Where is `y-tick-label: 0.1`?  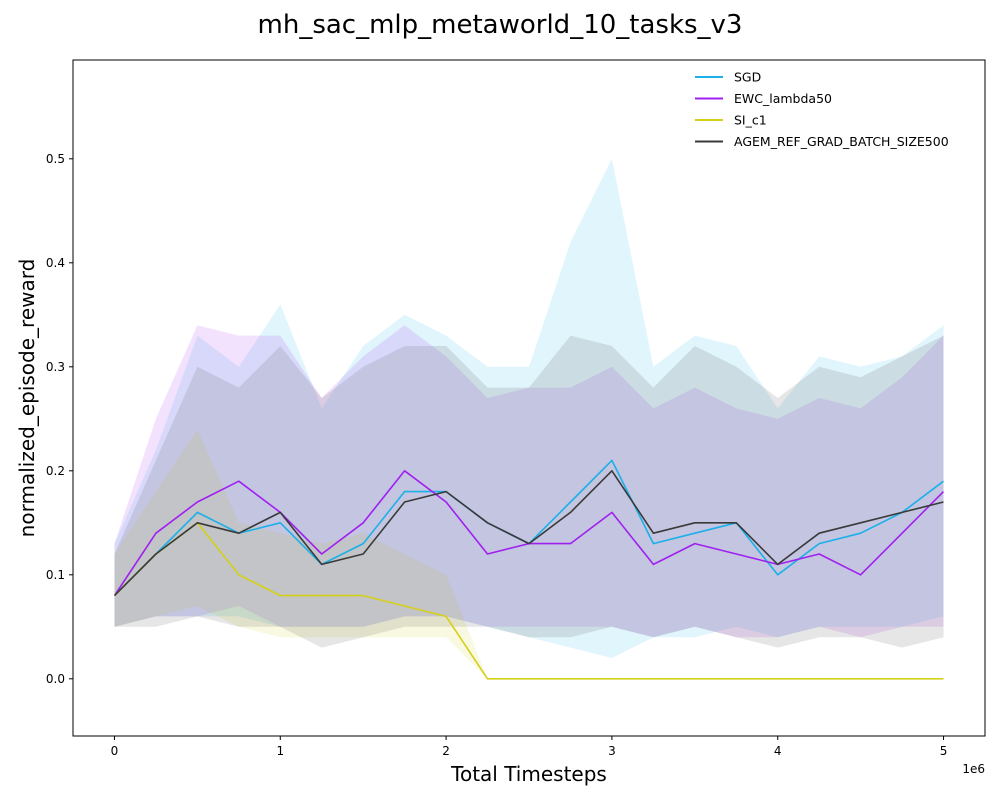 y-tick-label: 0.1 is located at coordinates (55, 575).